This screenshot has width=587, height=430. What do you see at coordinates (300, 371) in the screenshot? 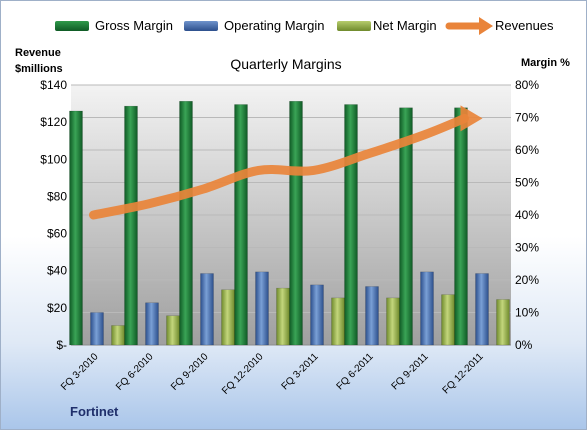
I see `x-tick-label: FQ 3-2011` at bounding box center [300, 371].